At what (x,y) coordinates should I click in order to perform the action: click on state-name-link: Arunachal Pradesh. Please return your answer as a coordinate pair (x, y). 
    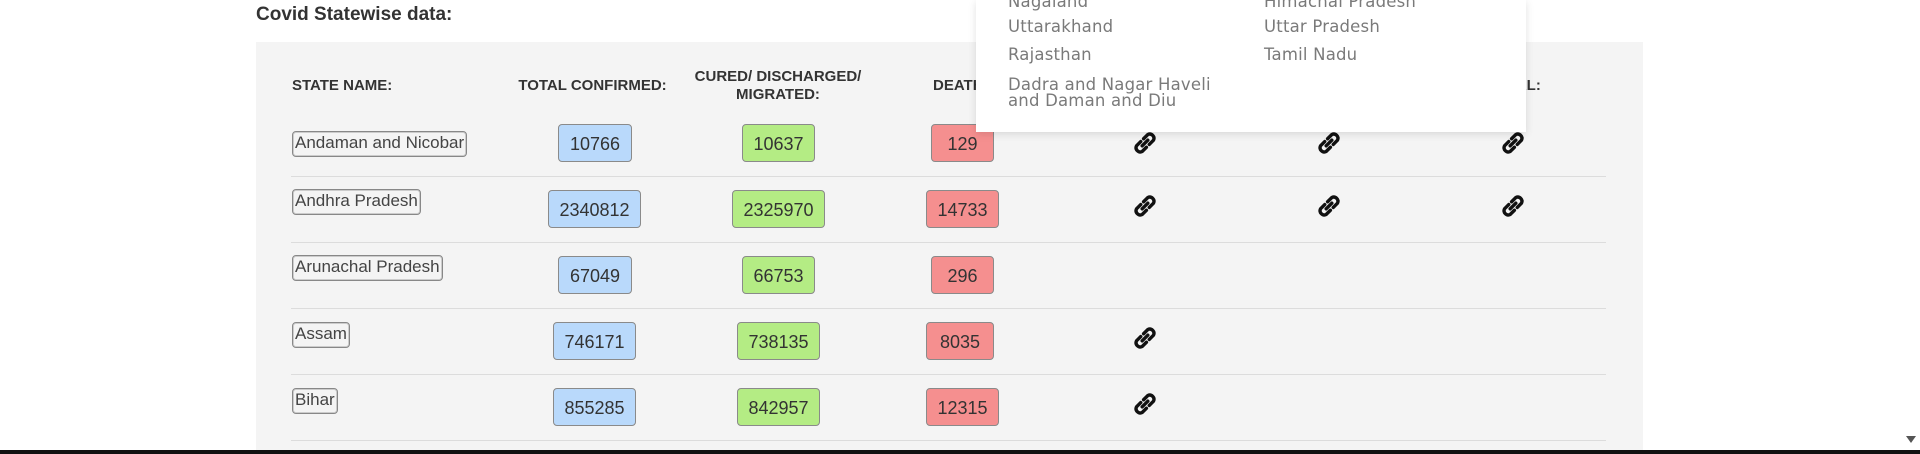
    Looking at the image, I should click on (367, 268).